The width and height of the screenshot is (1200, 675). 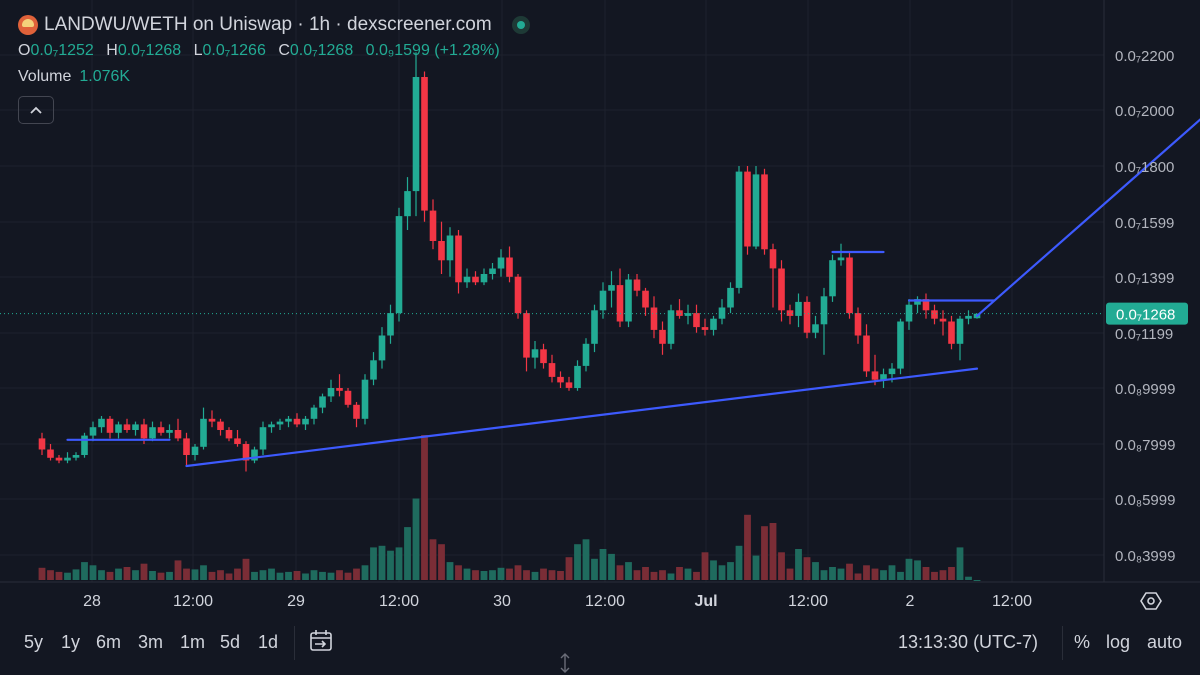 I want to click on chevron-up-icon, so click(x=36, y=110).